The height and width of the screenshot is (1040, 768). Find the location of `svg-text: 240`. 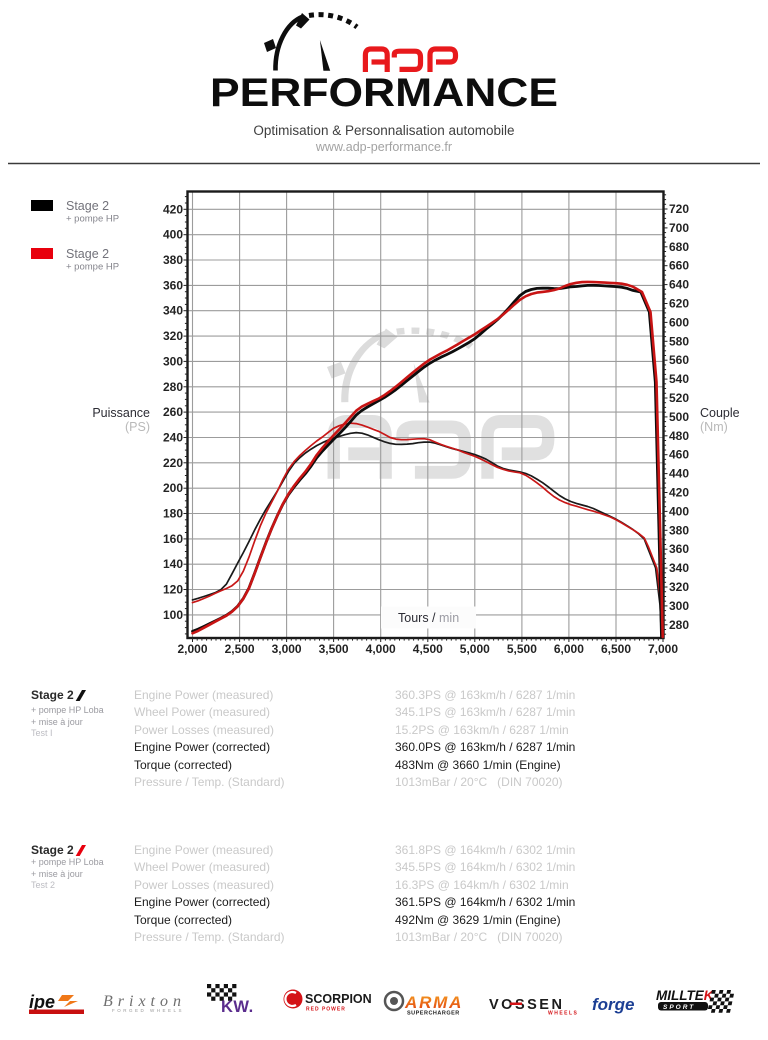

svg-text: 240 is located at coordinates (173, 438).